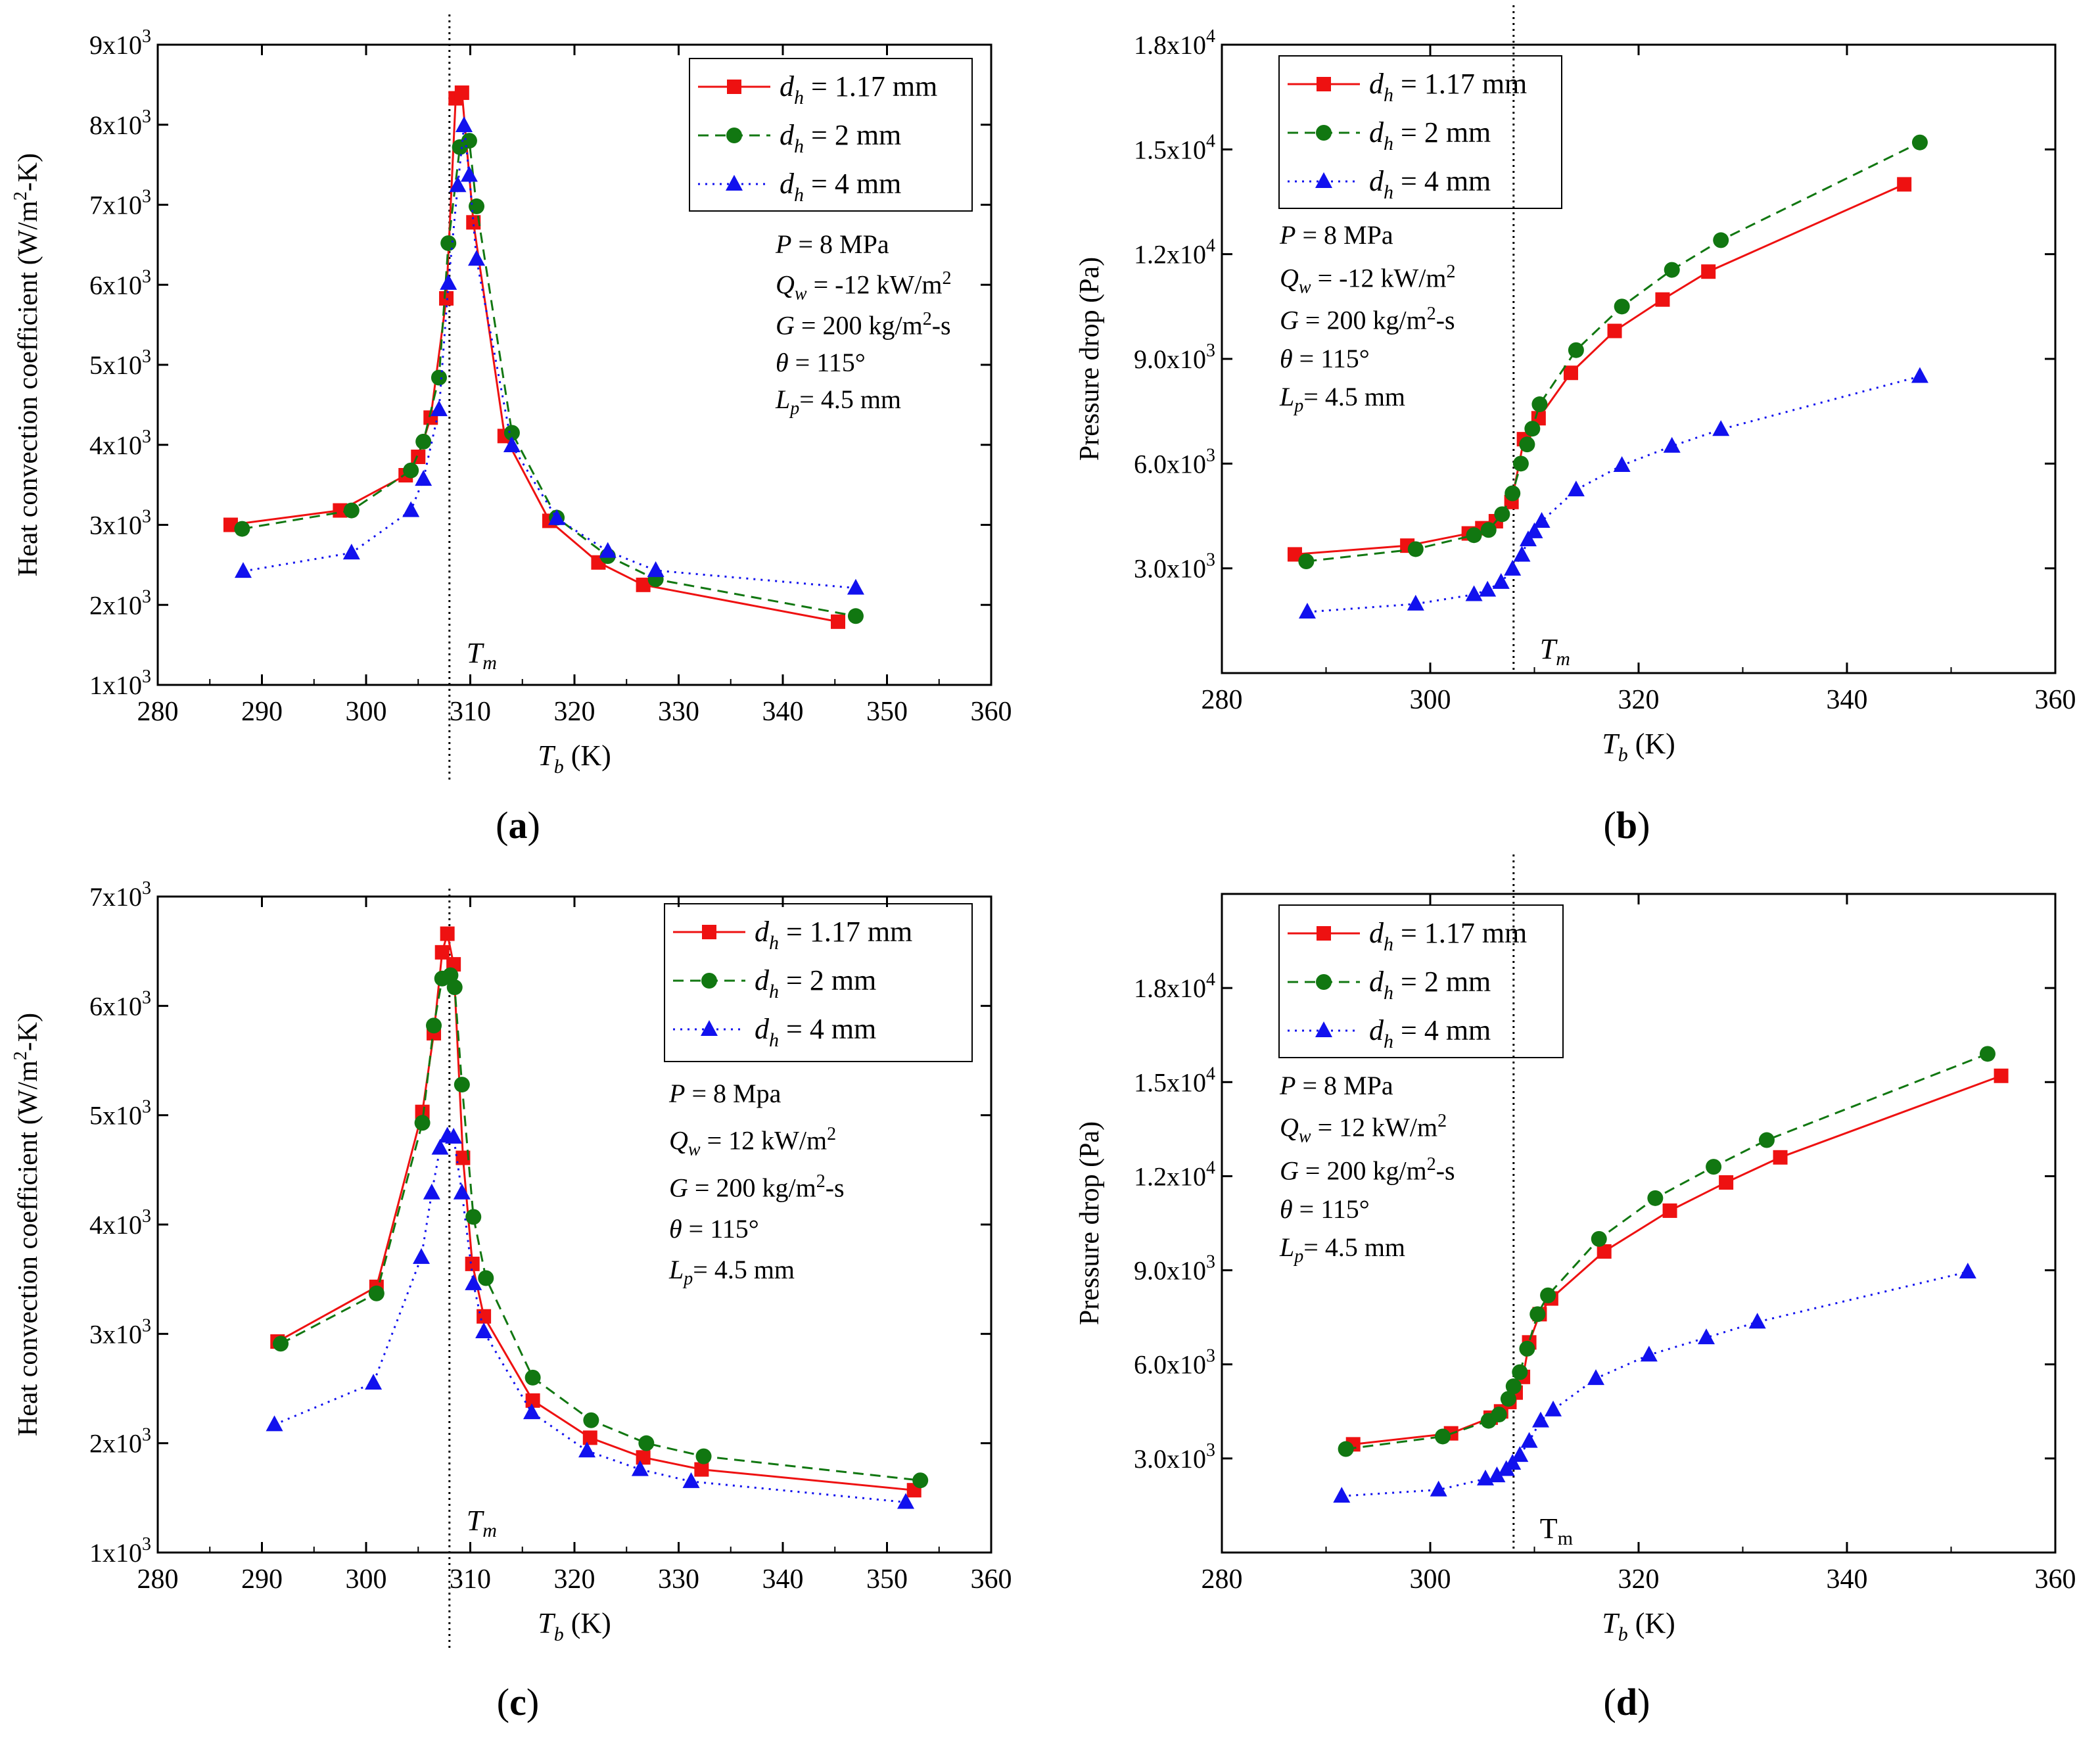  Describe the element at coordinates (815, 983) in the screenshot. I see `legend-label-2: dh = 2 mm` at that location.